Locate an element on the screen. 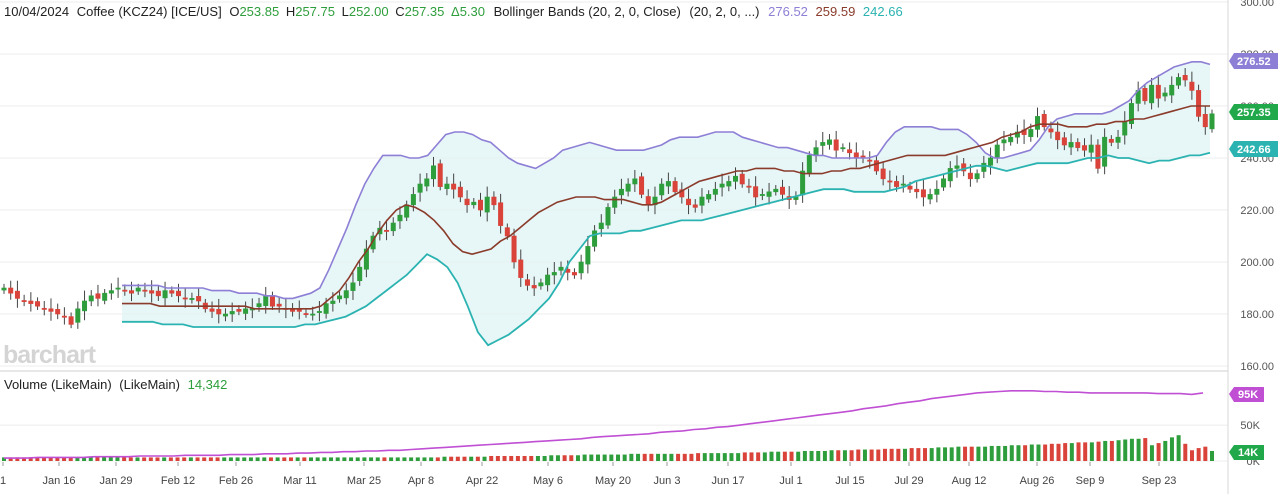 This screenshot has height=494, width=1280. date-tick-label: May 20 is located at coordinates (613, 481).